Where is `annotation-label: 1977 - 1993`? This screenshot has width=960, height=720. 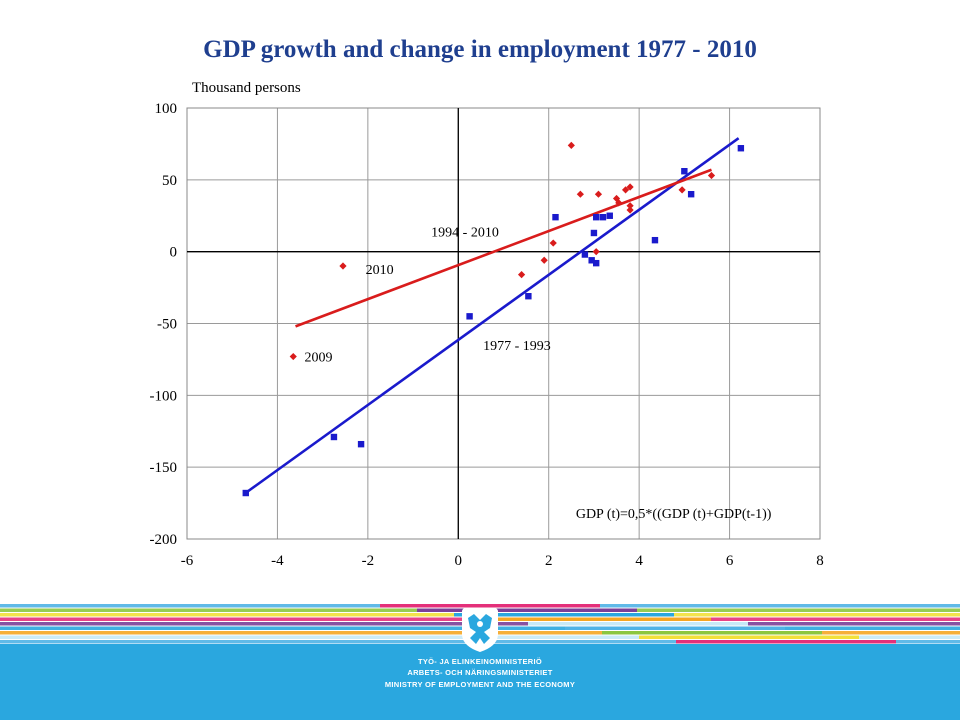
annotation-label: 1977 - 1993 is located at coordinates (517, 346).